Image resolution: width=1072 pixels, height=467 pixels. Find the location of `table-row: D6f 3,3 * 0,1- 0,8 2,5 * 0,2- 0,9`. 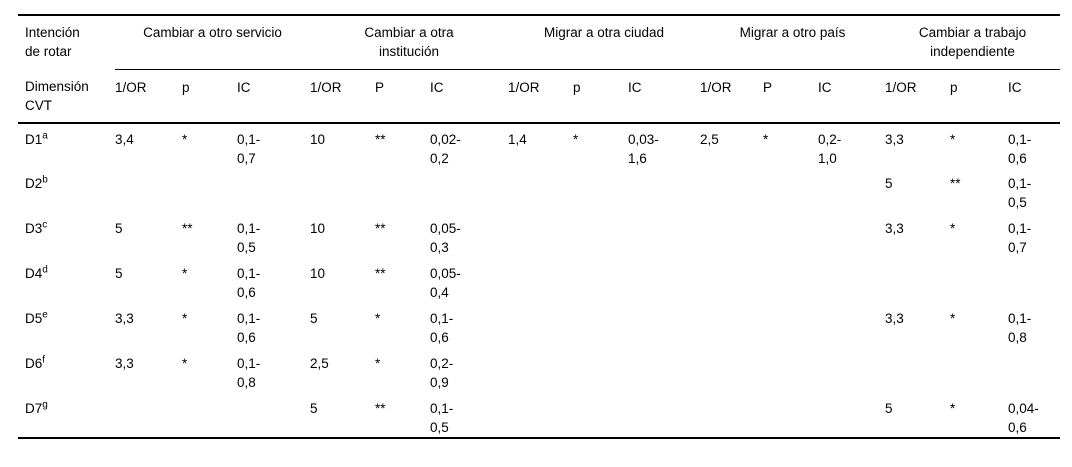

table-row: D6f 3,3 * 0,1- 0,8 2,5 * 0,2- 0,9 is located at coordinates (539, 370).